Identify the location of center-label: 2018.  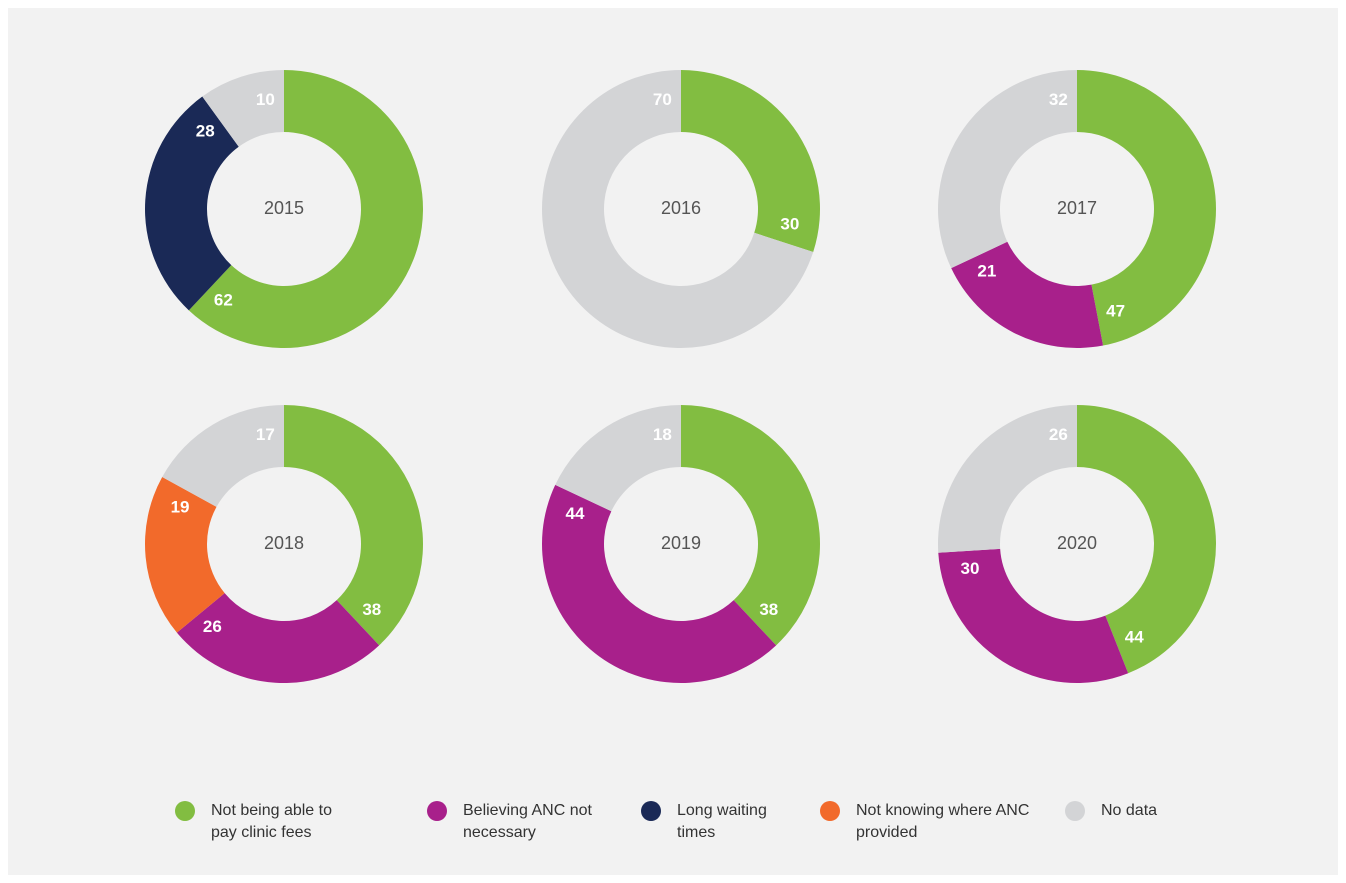
(284, 543).